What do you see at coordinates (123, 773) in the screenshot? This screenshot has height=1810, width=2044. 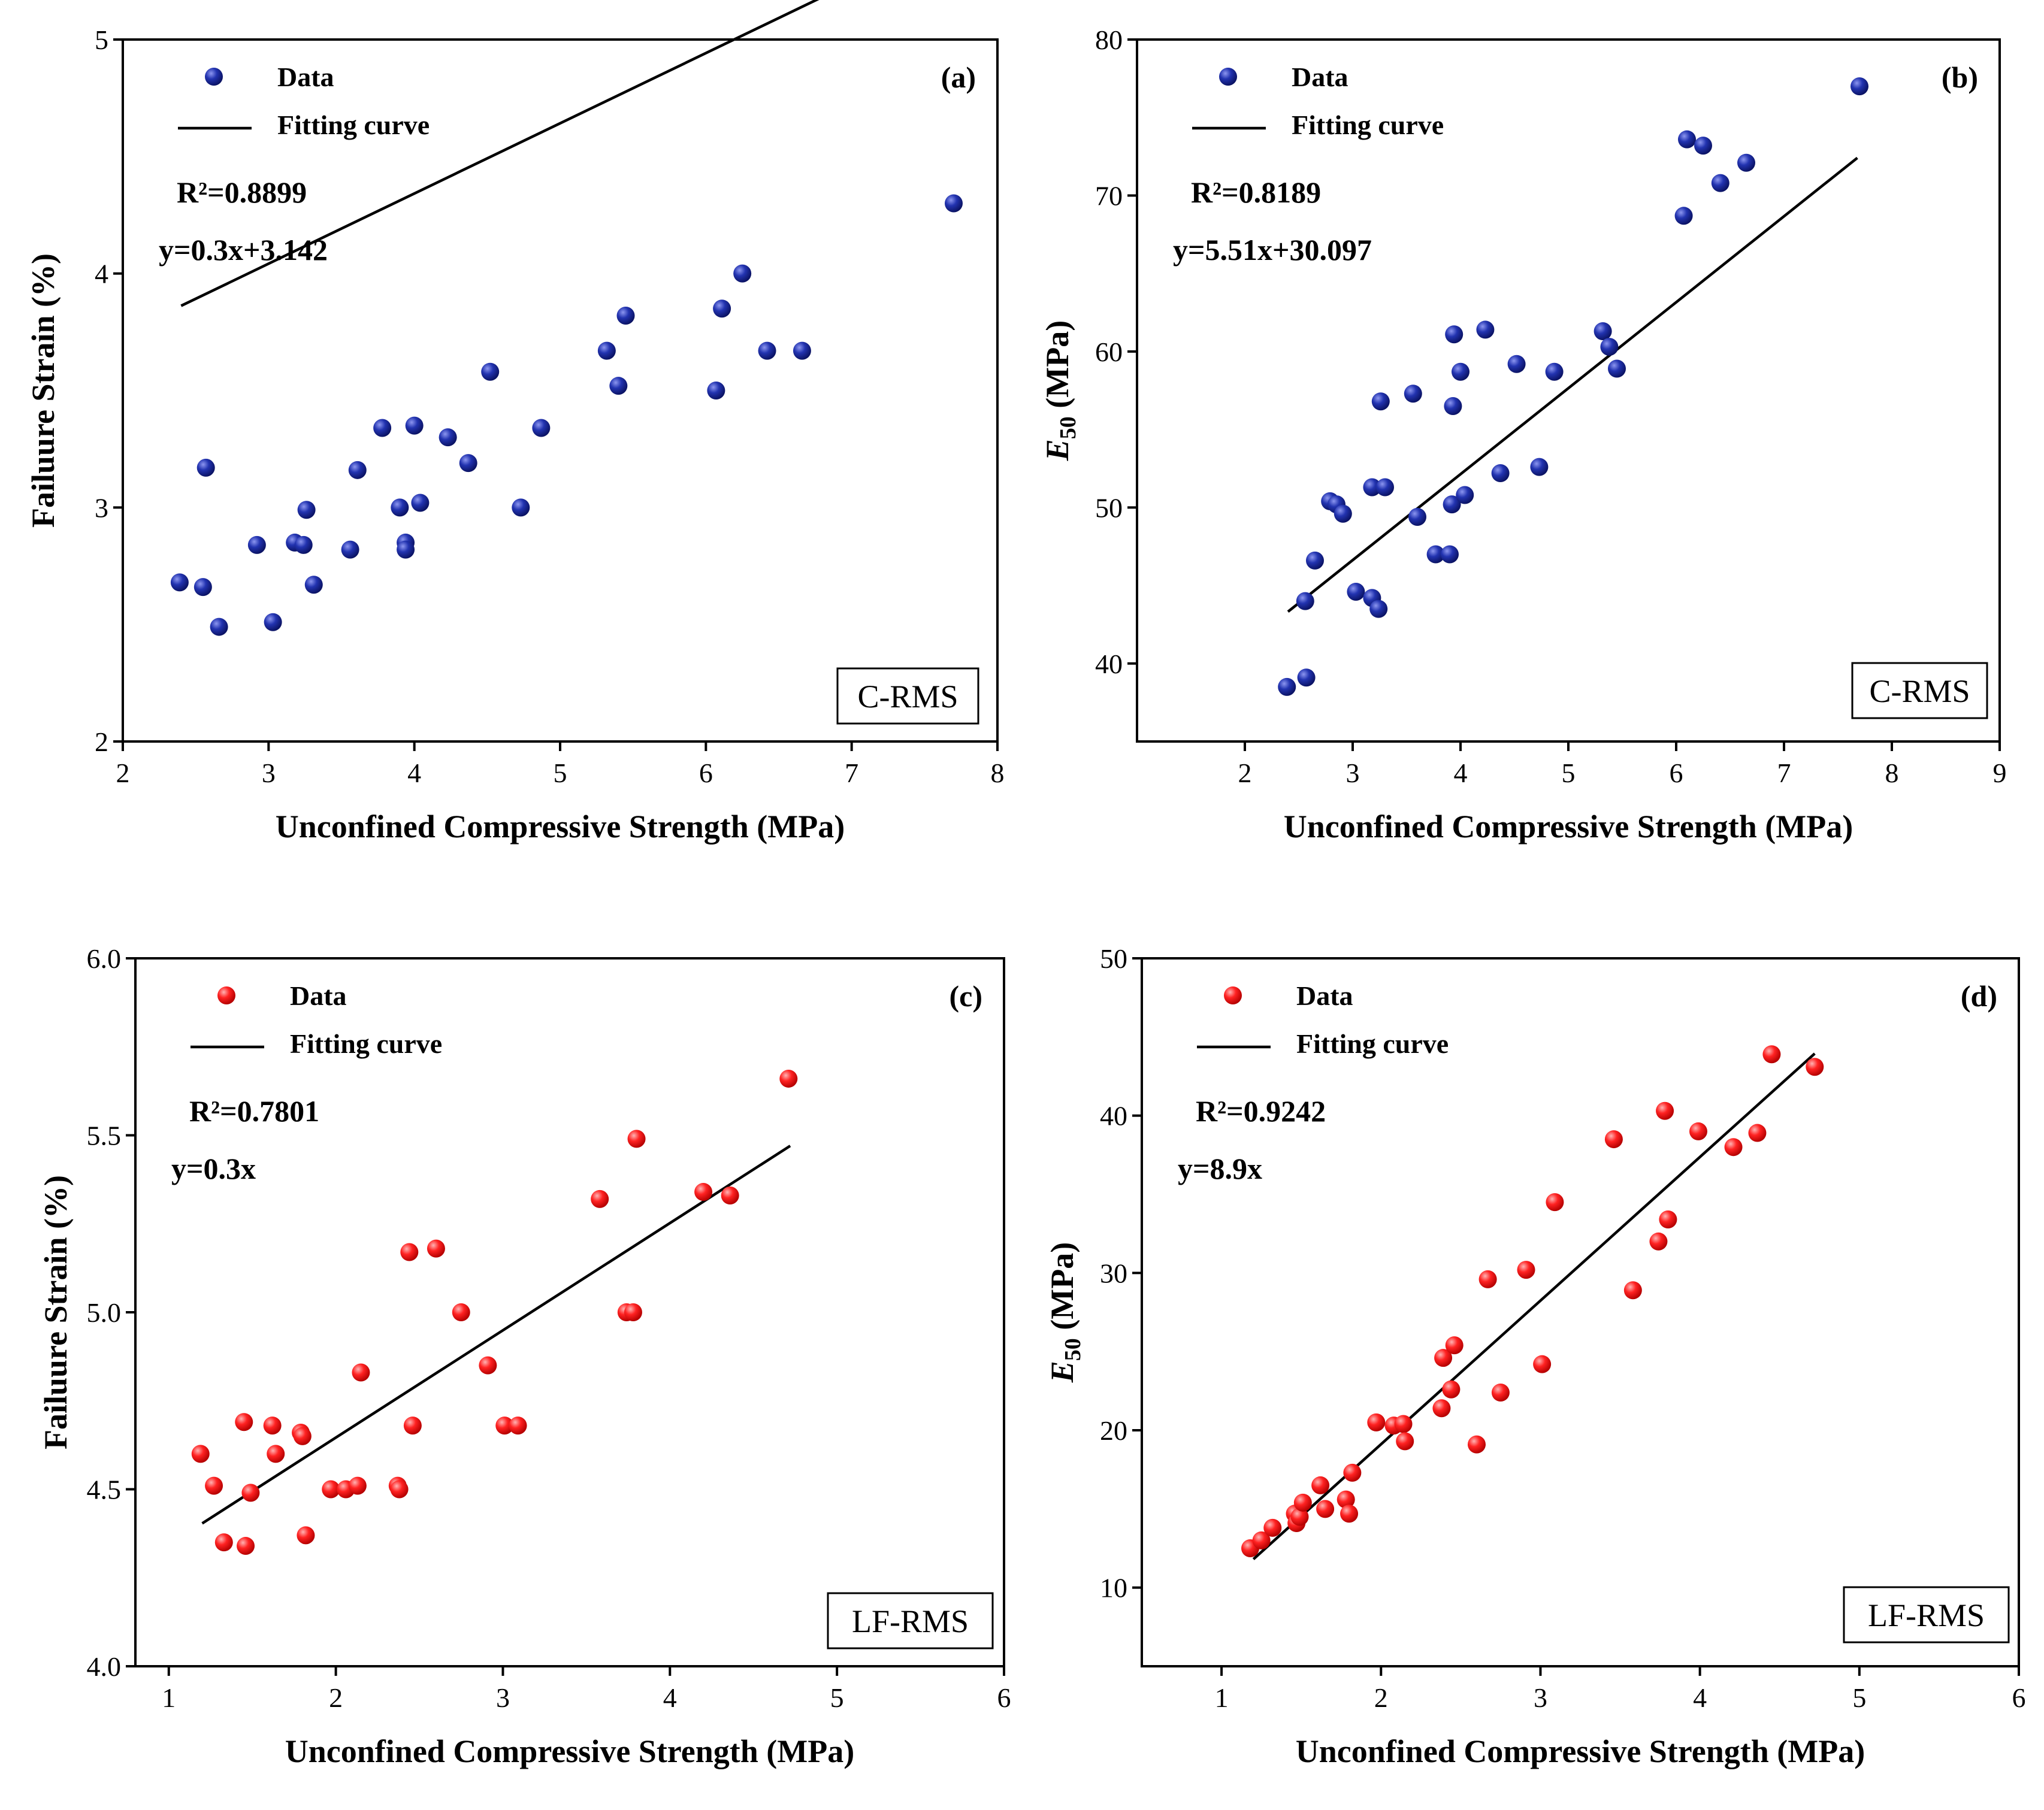 I see `x-tick-label: 2` at bounding box center [123, 773].